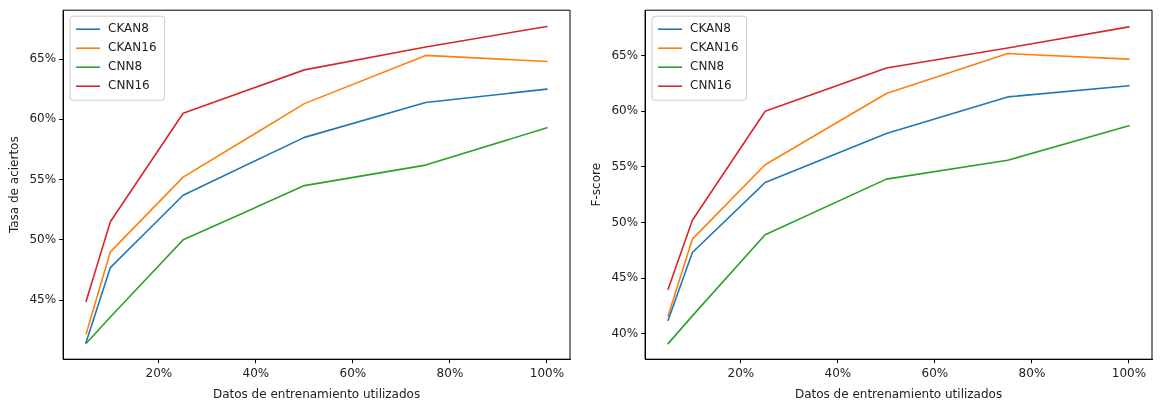 The image size is (1164, 408). Describe the element at coordinates (625, 332) in the screenshot. I see `y-tick-label: 40%` at that location.